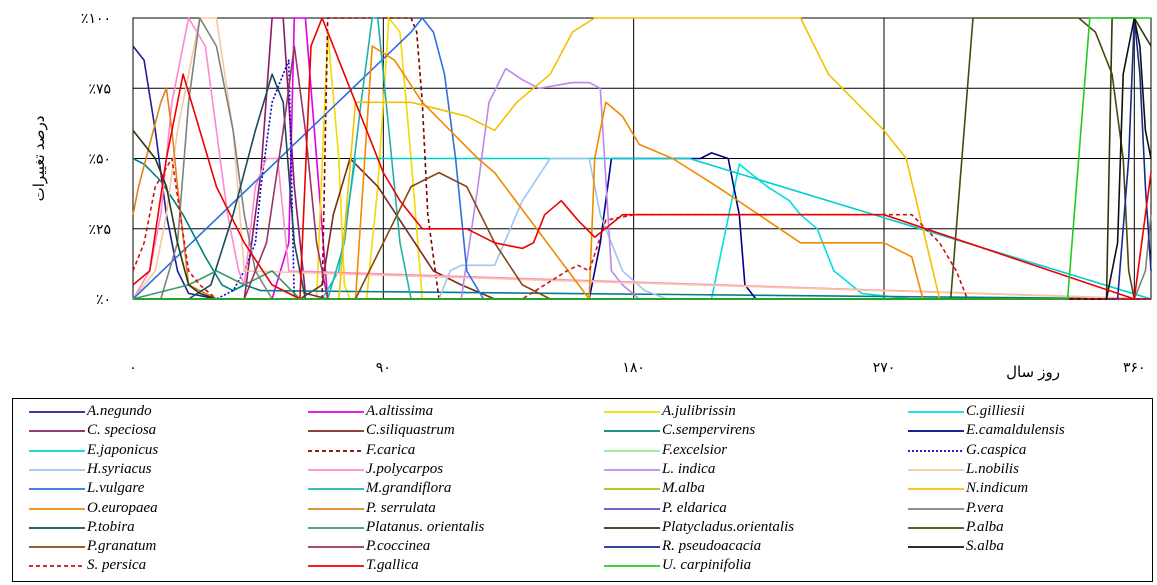  I want to click on legend-item: S. persica, so click(86, 565).